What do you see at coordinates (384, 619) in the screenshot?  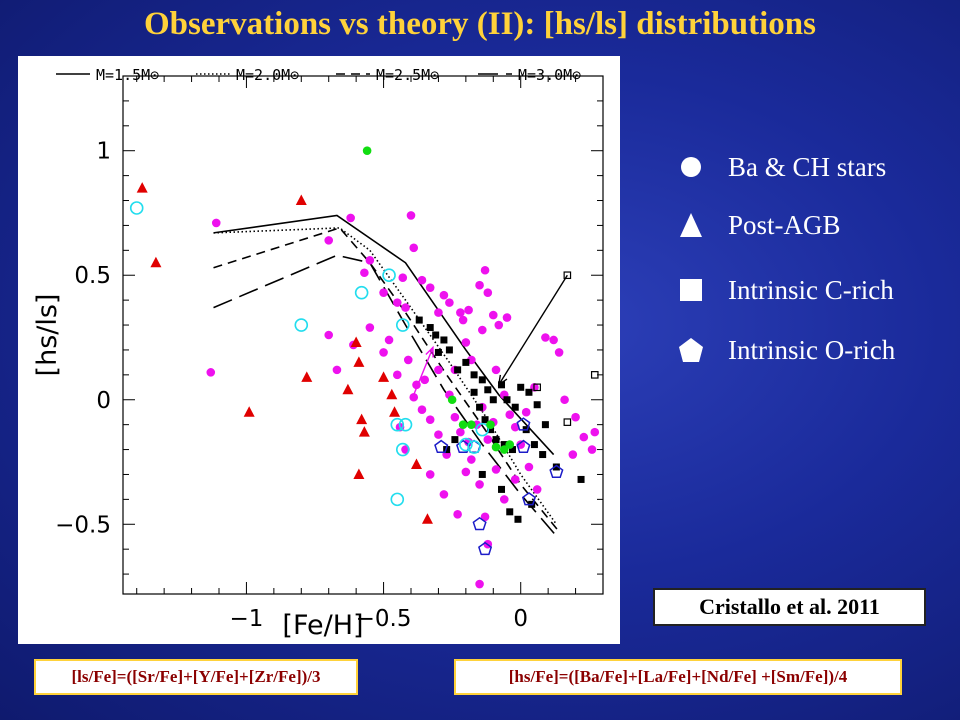 I see `x-tick-label: −0.5` at bounding box center [384, 619].